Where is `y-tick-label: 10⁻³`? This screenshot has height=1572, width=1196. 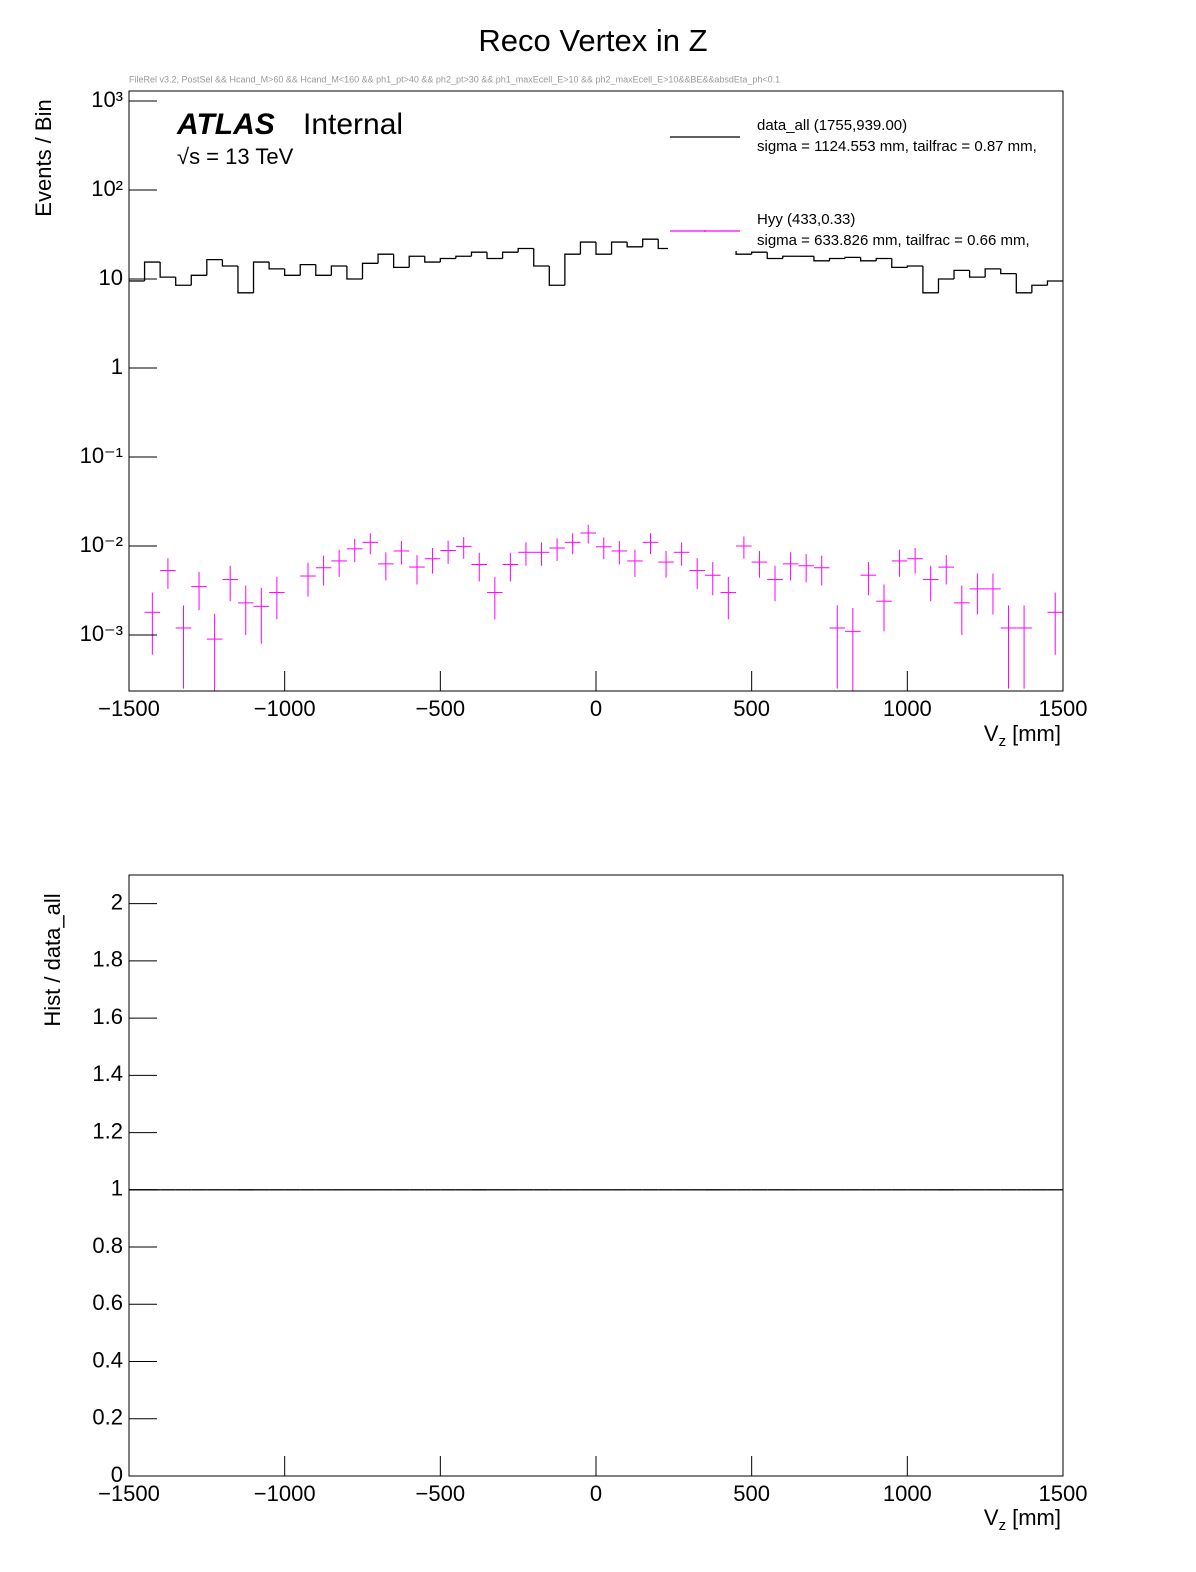 y-tick-label: 10⁻³ is located at coordinates (101, 633).